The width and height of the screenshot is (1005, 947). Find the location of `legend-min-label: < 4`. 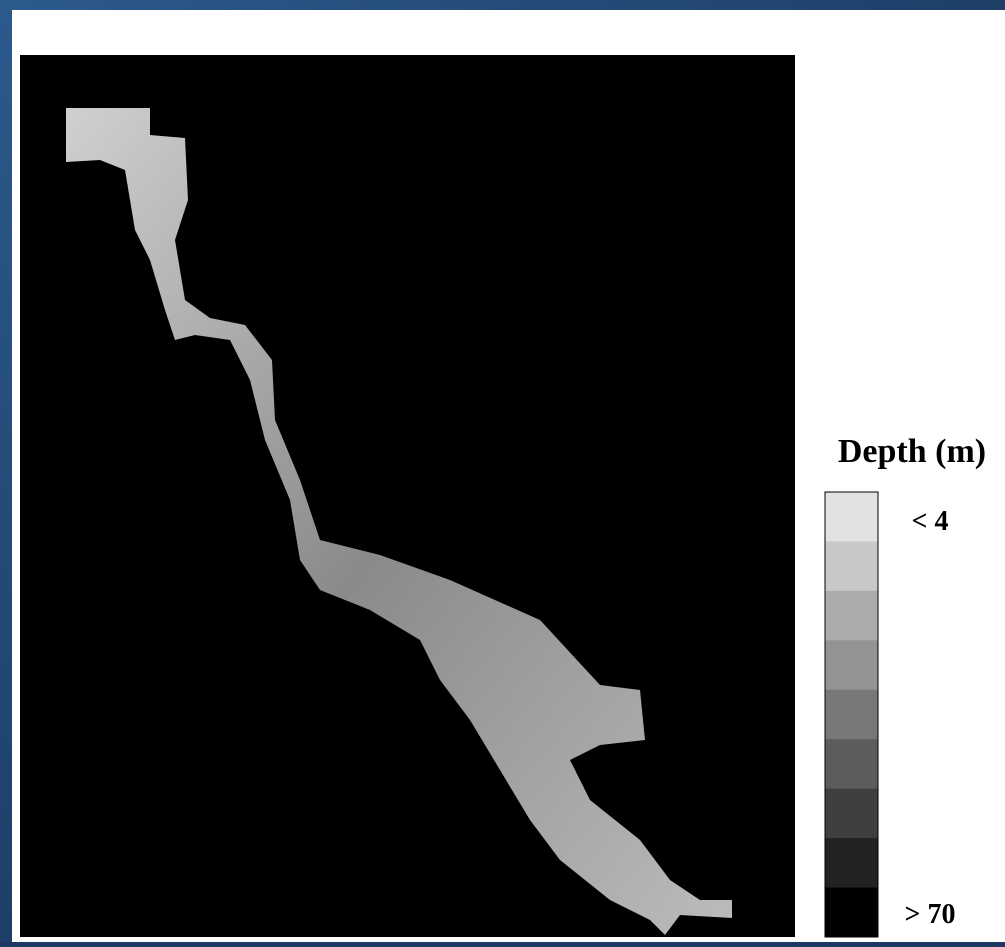

legend-min-label: < 4 is located at coordinates (930, 521).